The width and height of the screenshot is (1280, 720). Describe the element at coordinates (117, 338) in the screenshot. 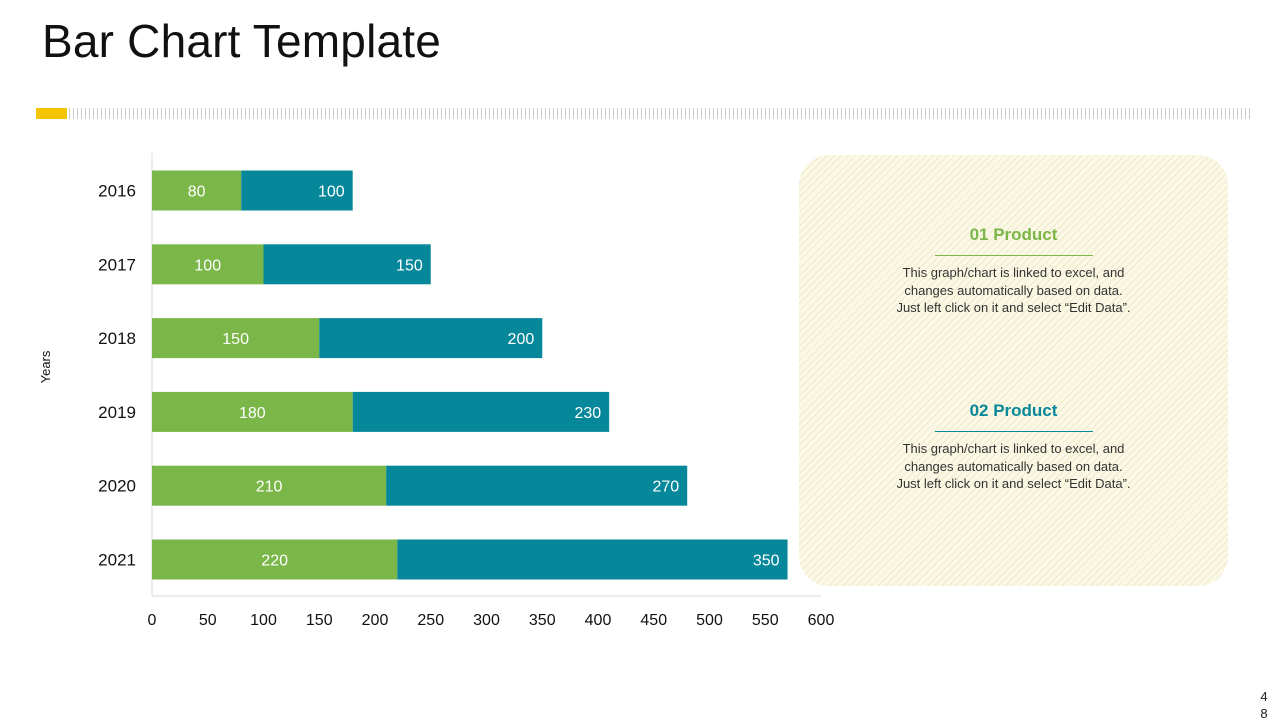

I see `y-tick-label: 2018` at that location.